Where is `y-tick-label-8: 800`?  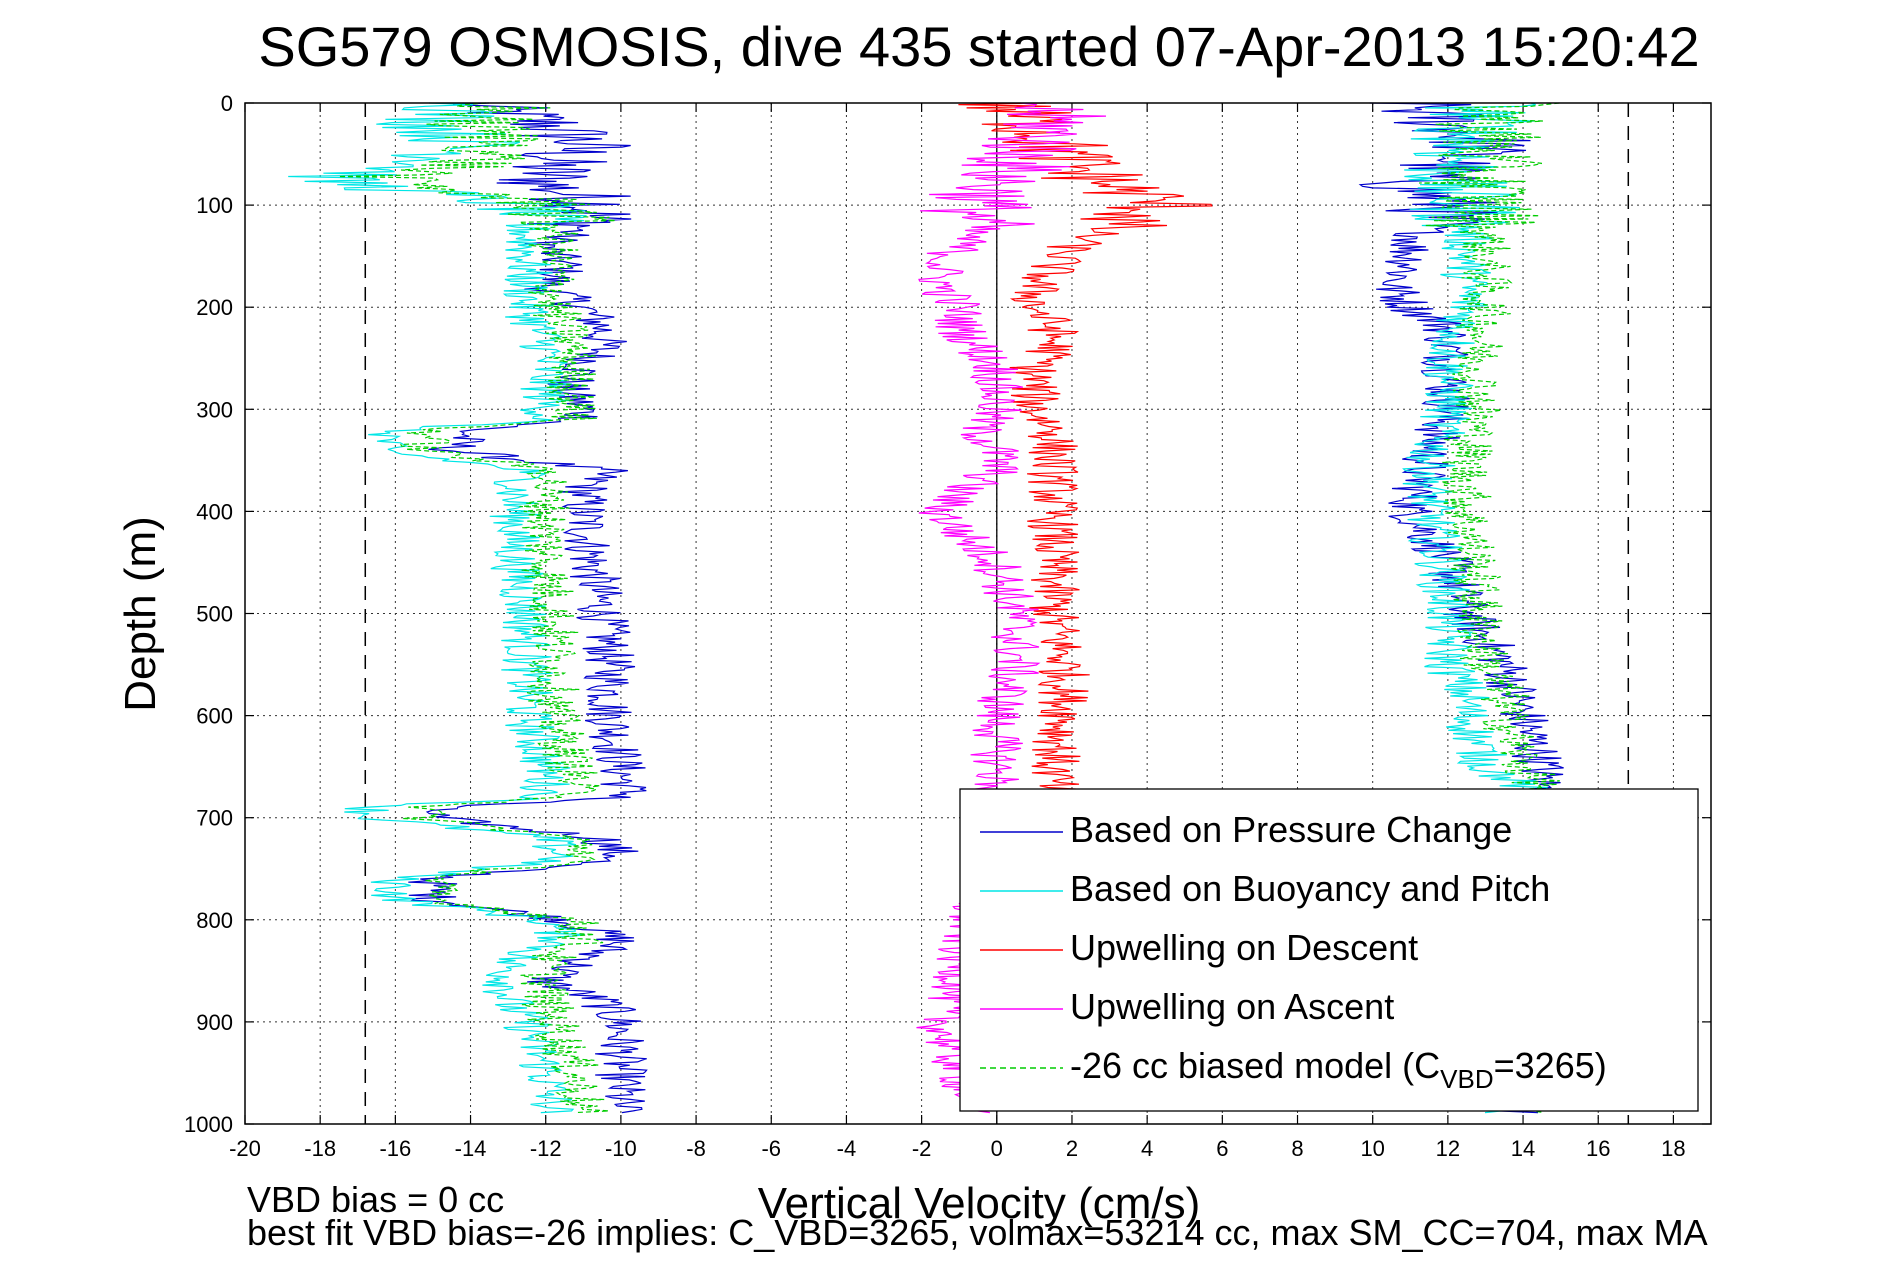
y-tick-label-8: 800 is located at coordinates (214, 920).